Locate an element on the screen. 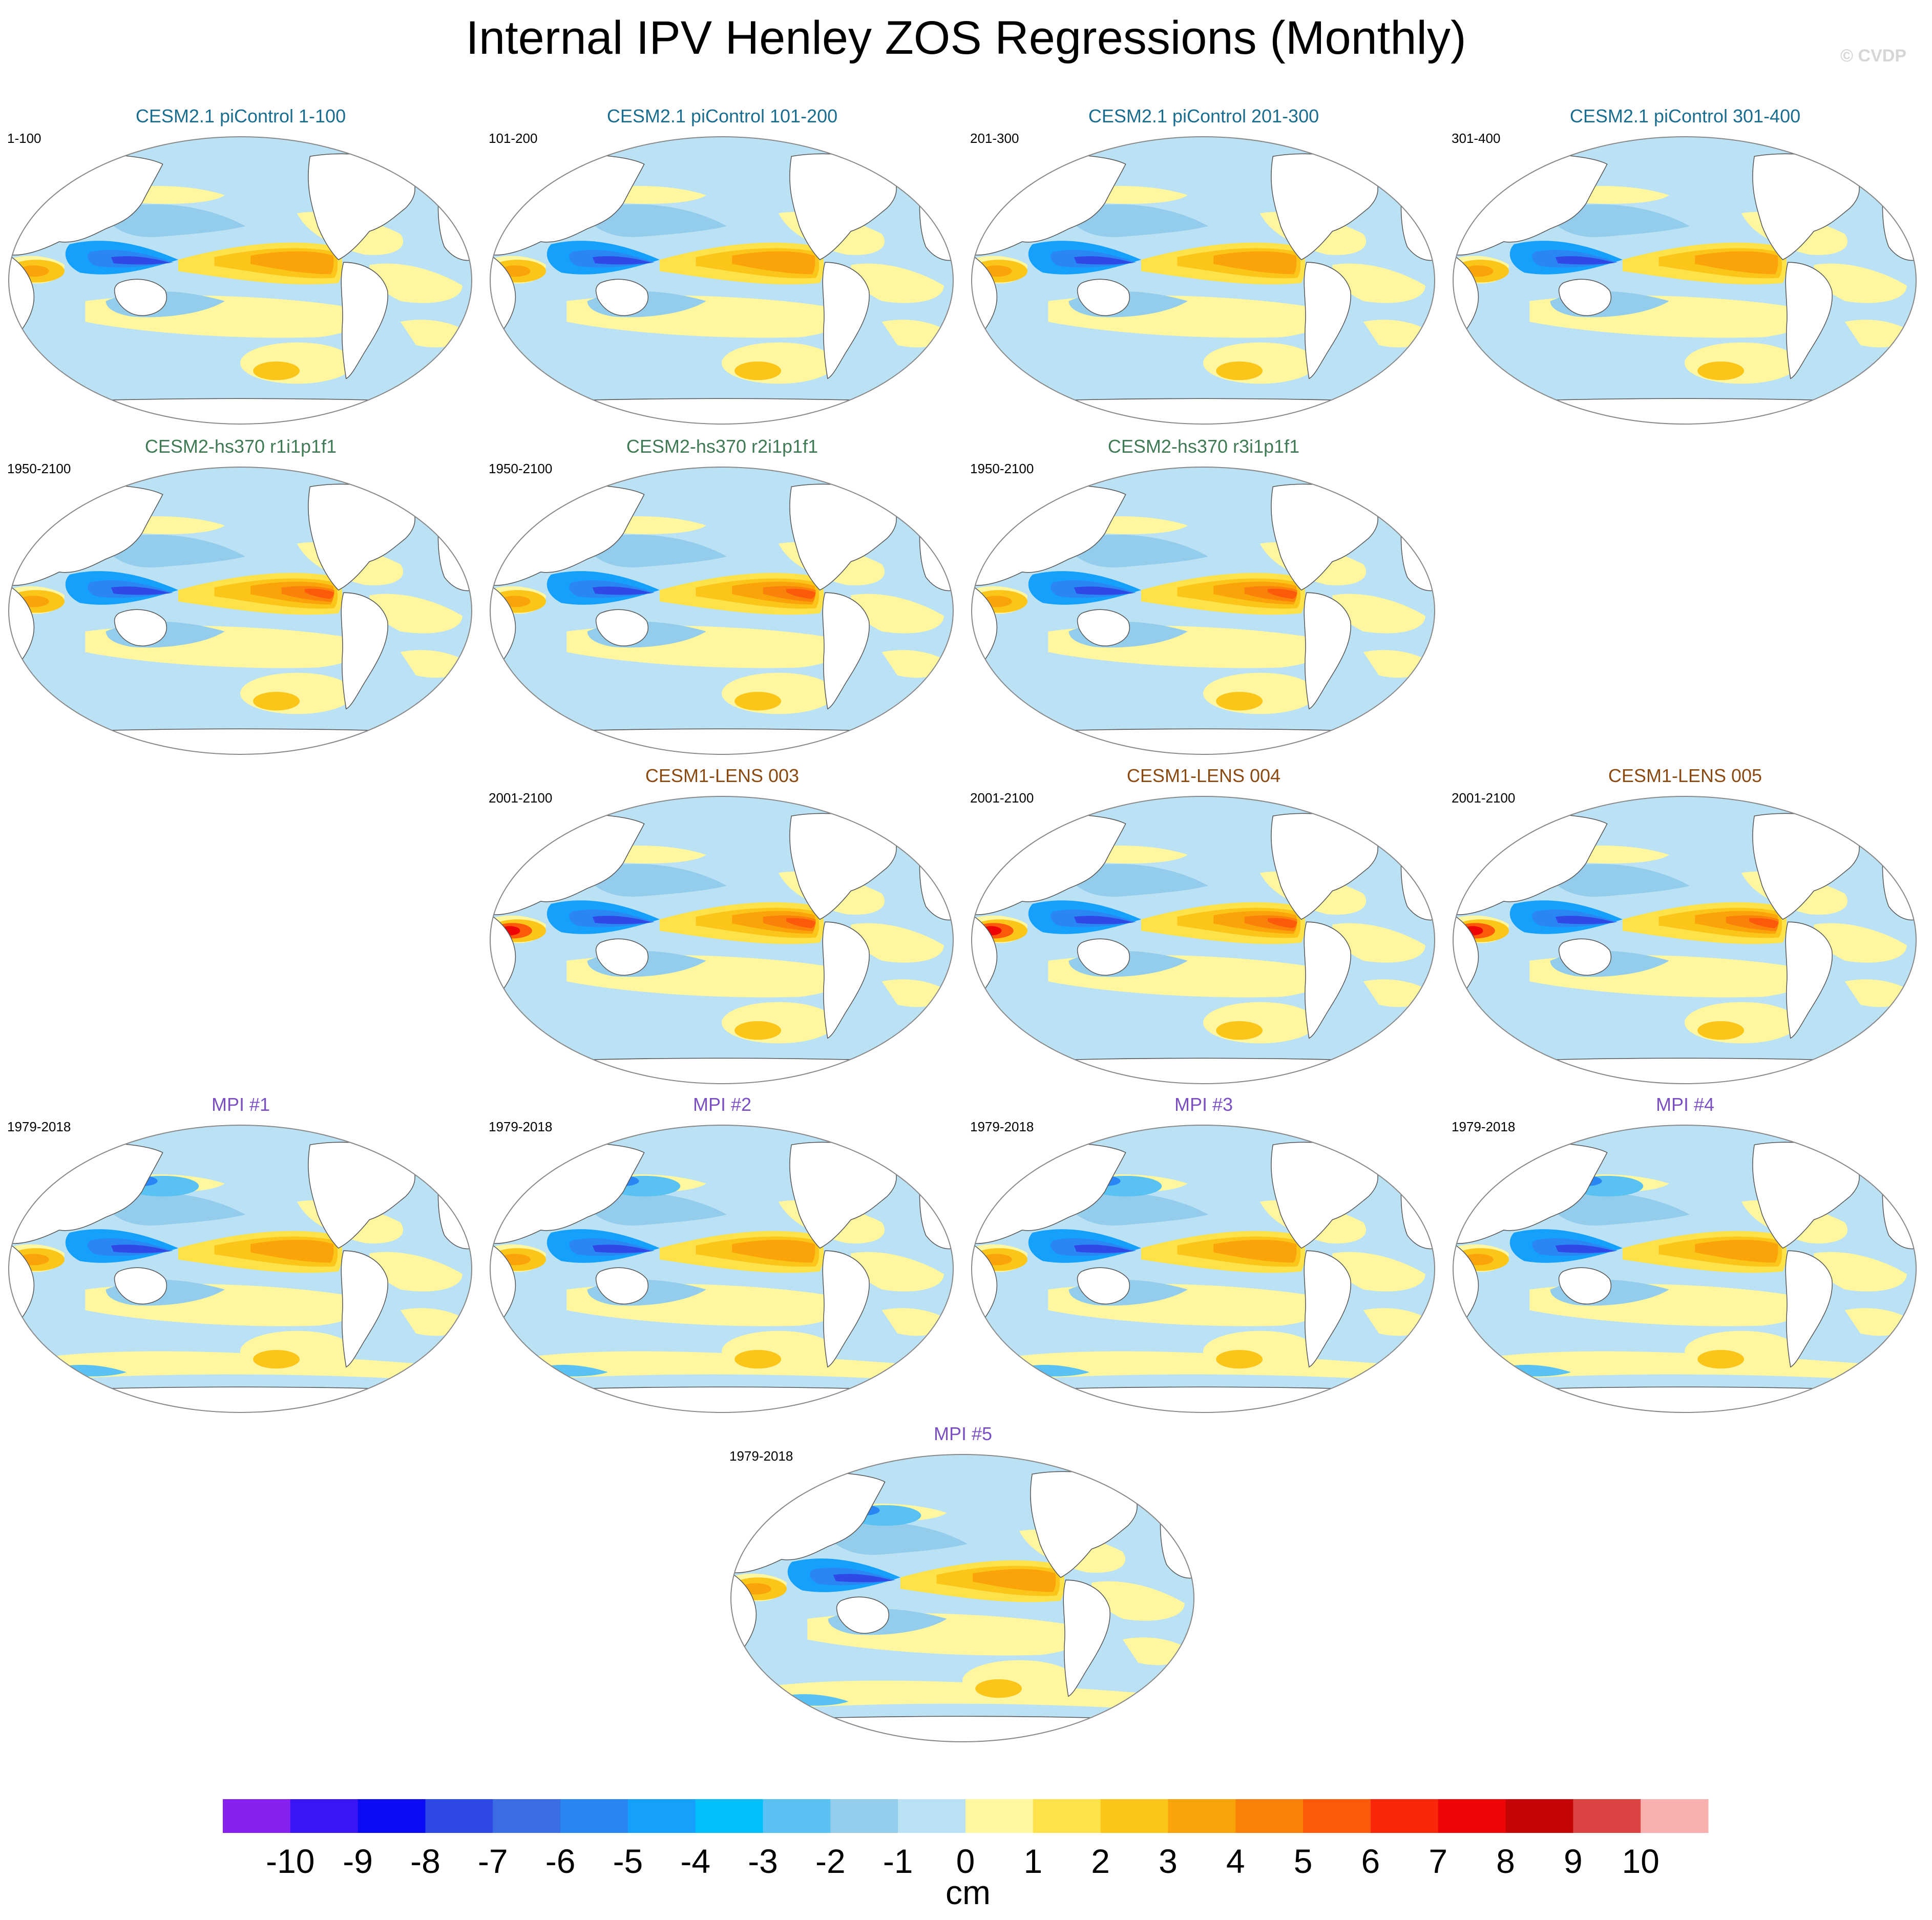 Image resolution: width=1932 pixels, height=1920 pixels. map-panel: MPI #5 1979-2018 is located at coordinates (963, 1587).